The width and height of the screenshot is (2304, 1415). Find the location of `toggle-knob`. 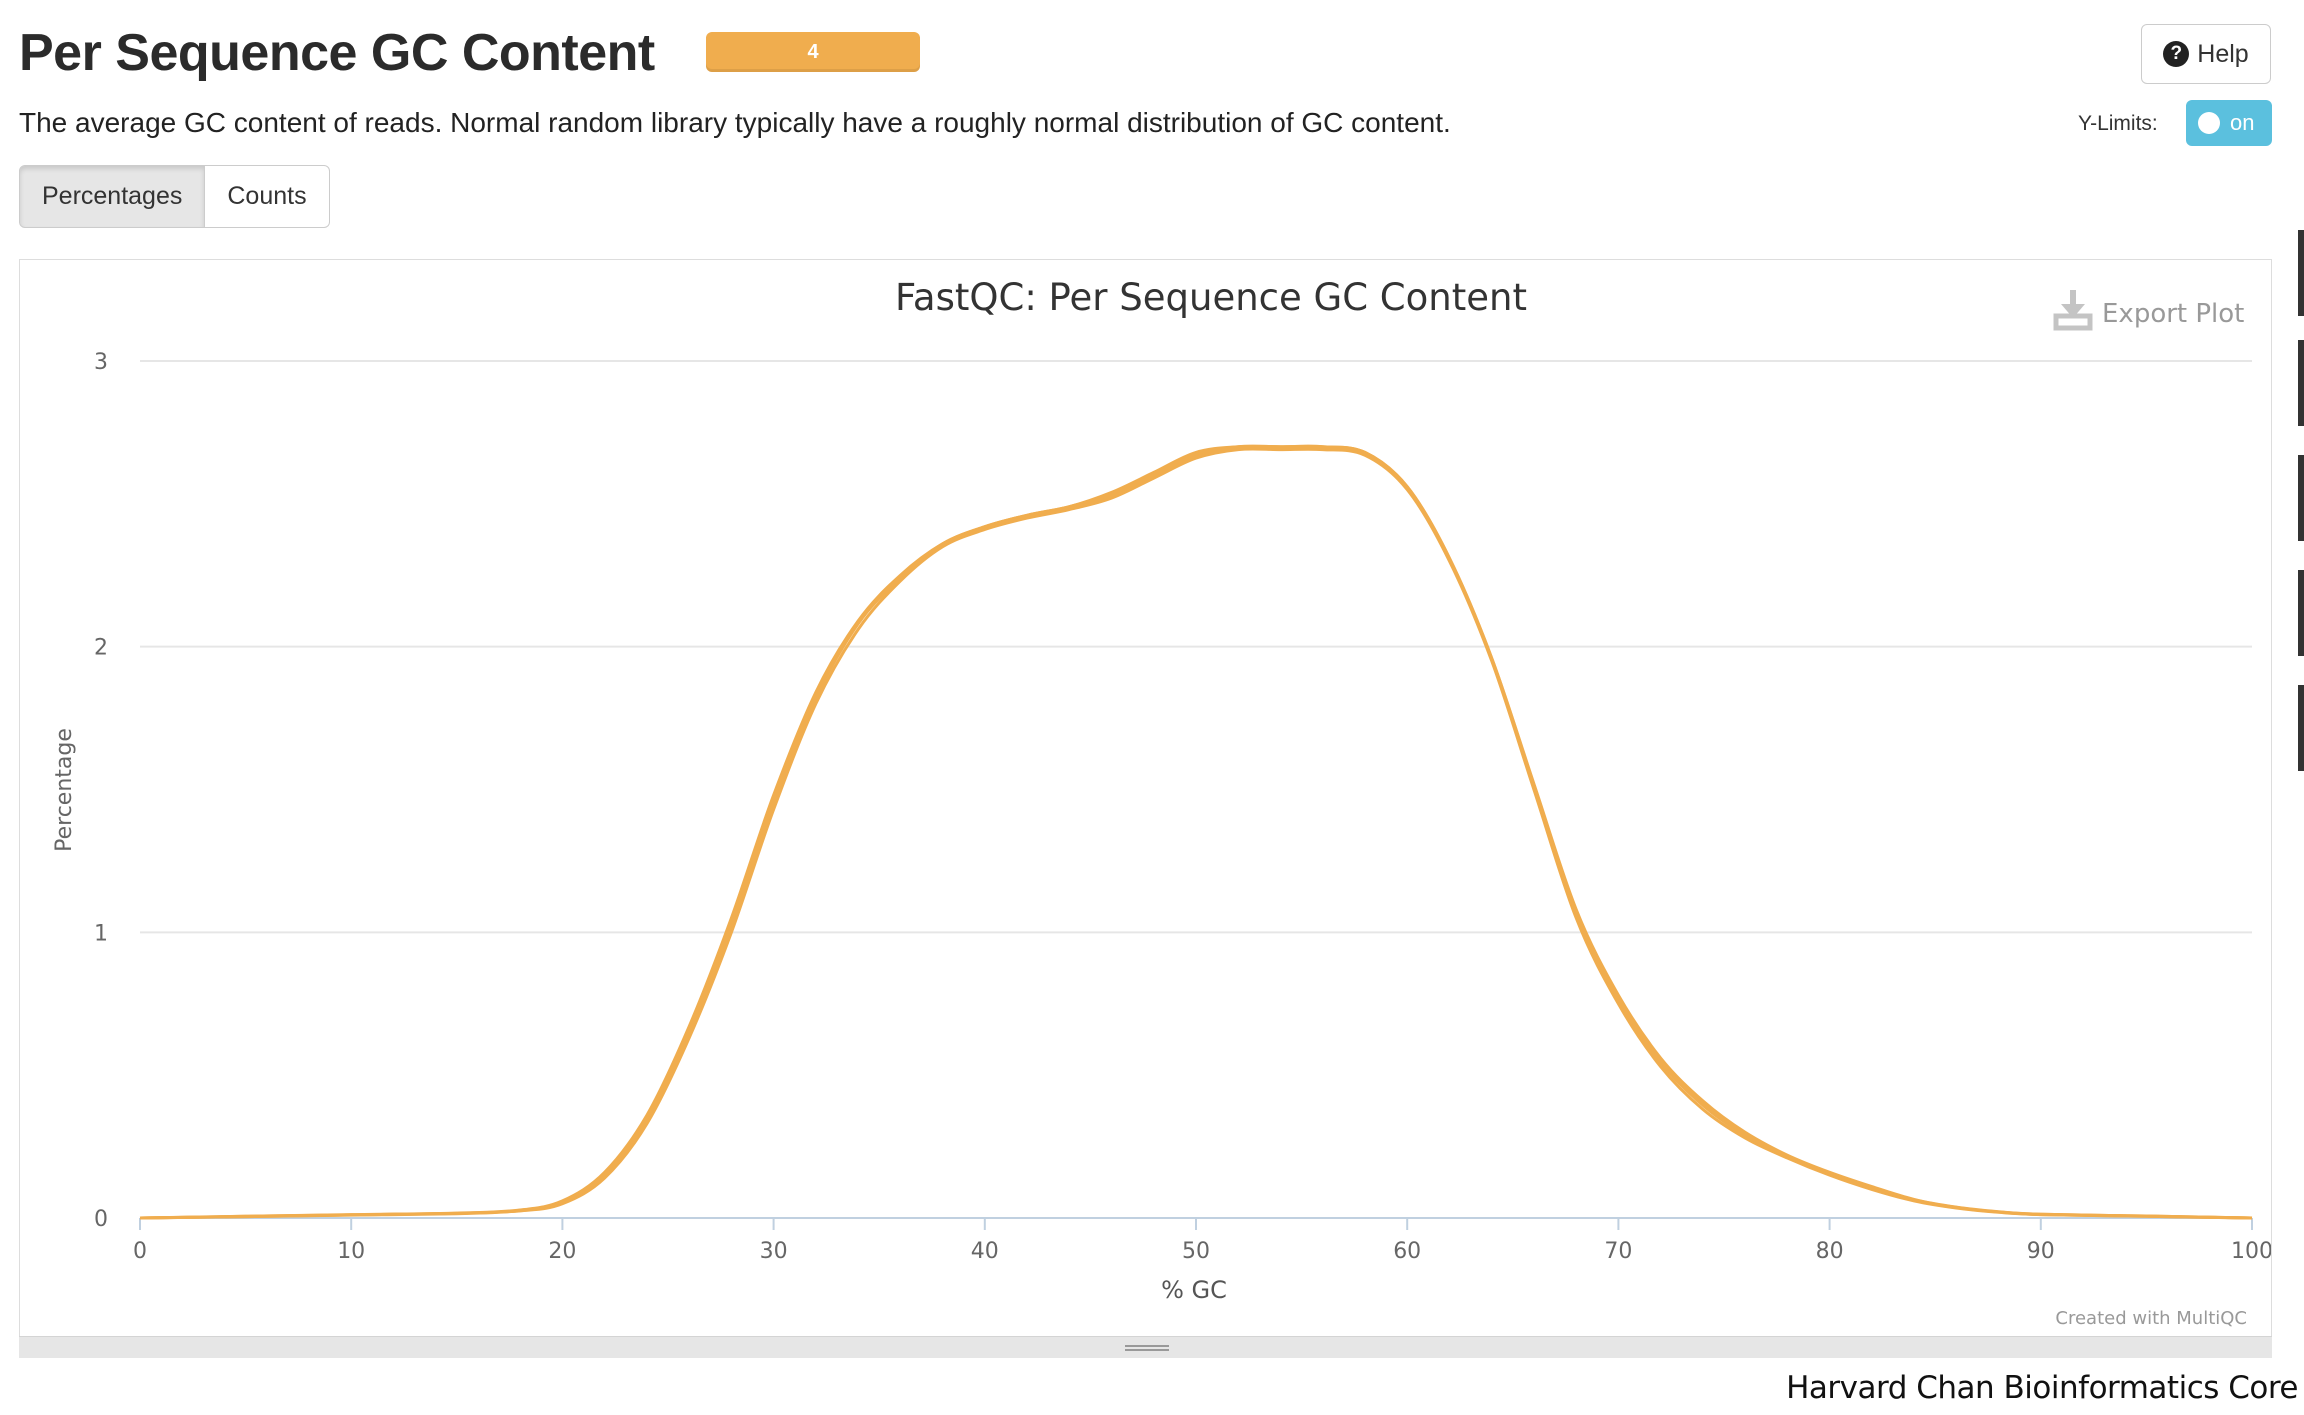

toggle-knob is located at coordinates (2209, 123).